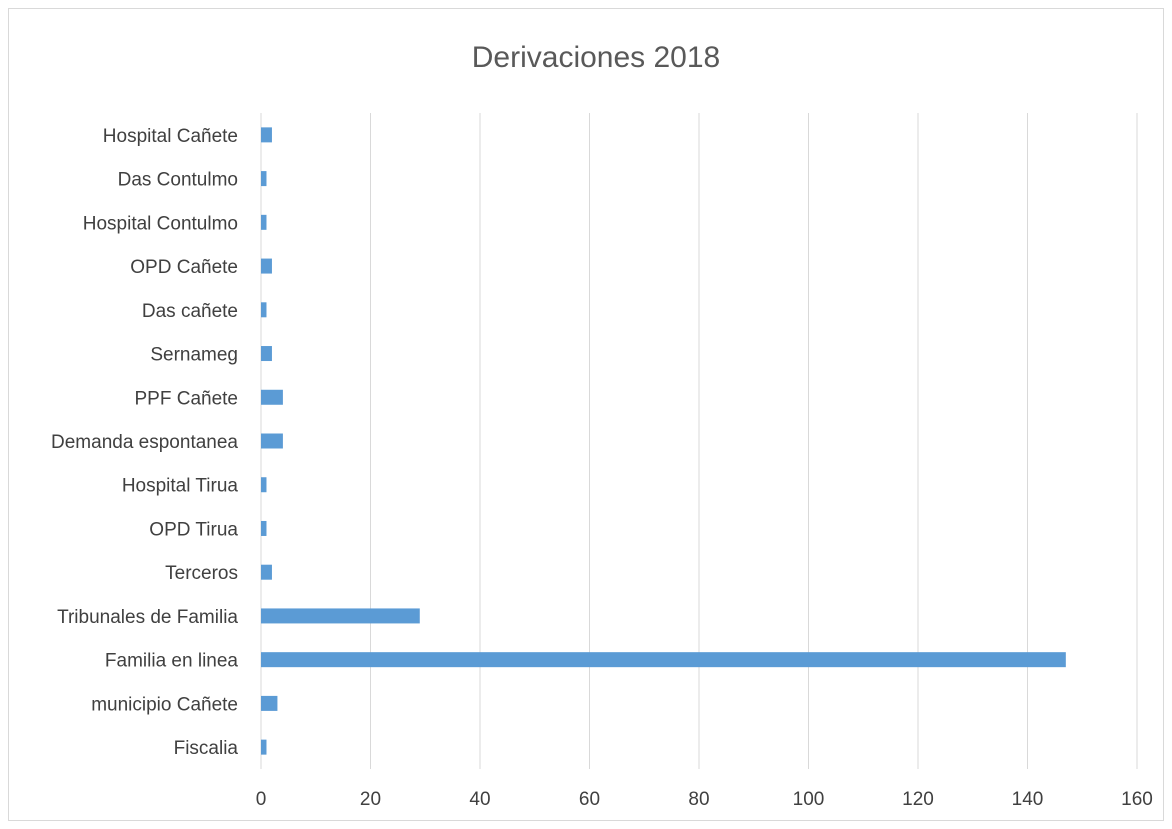 The width and height of the screenshot is (1172, 829). What do you see at coordinates (160, 223) in the screenshot?
I see `category-label: Hospital Contulmo` at bounding box center [160, 223].